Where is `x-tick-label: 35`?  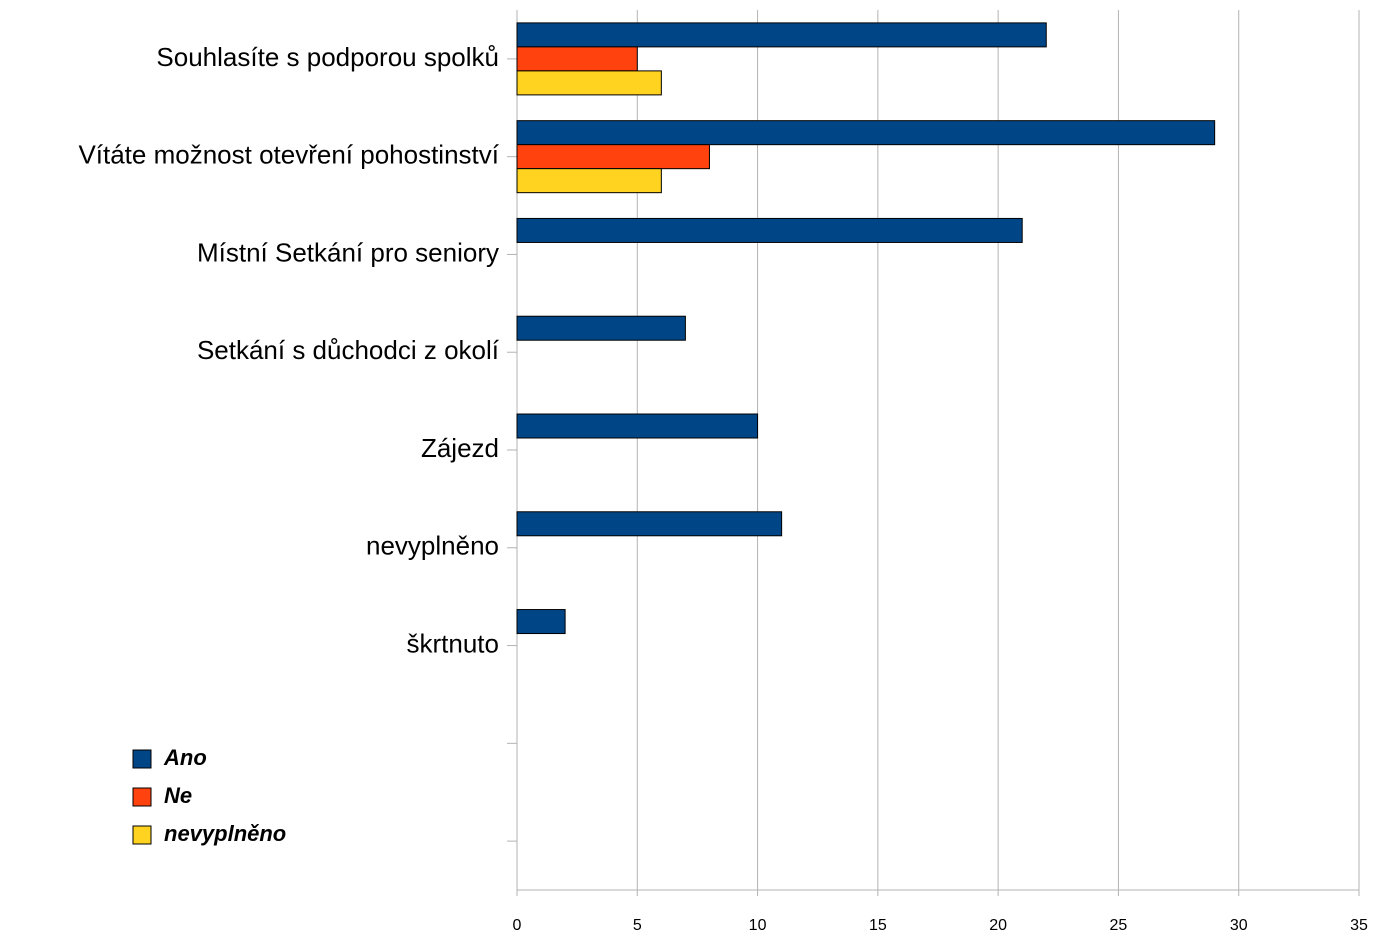 x-tick-label: 35 is located at coordinates (1359, 925).